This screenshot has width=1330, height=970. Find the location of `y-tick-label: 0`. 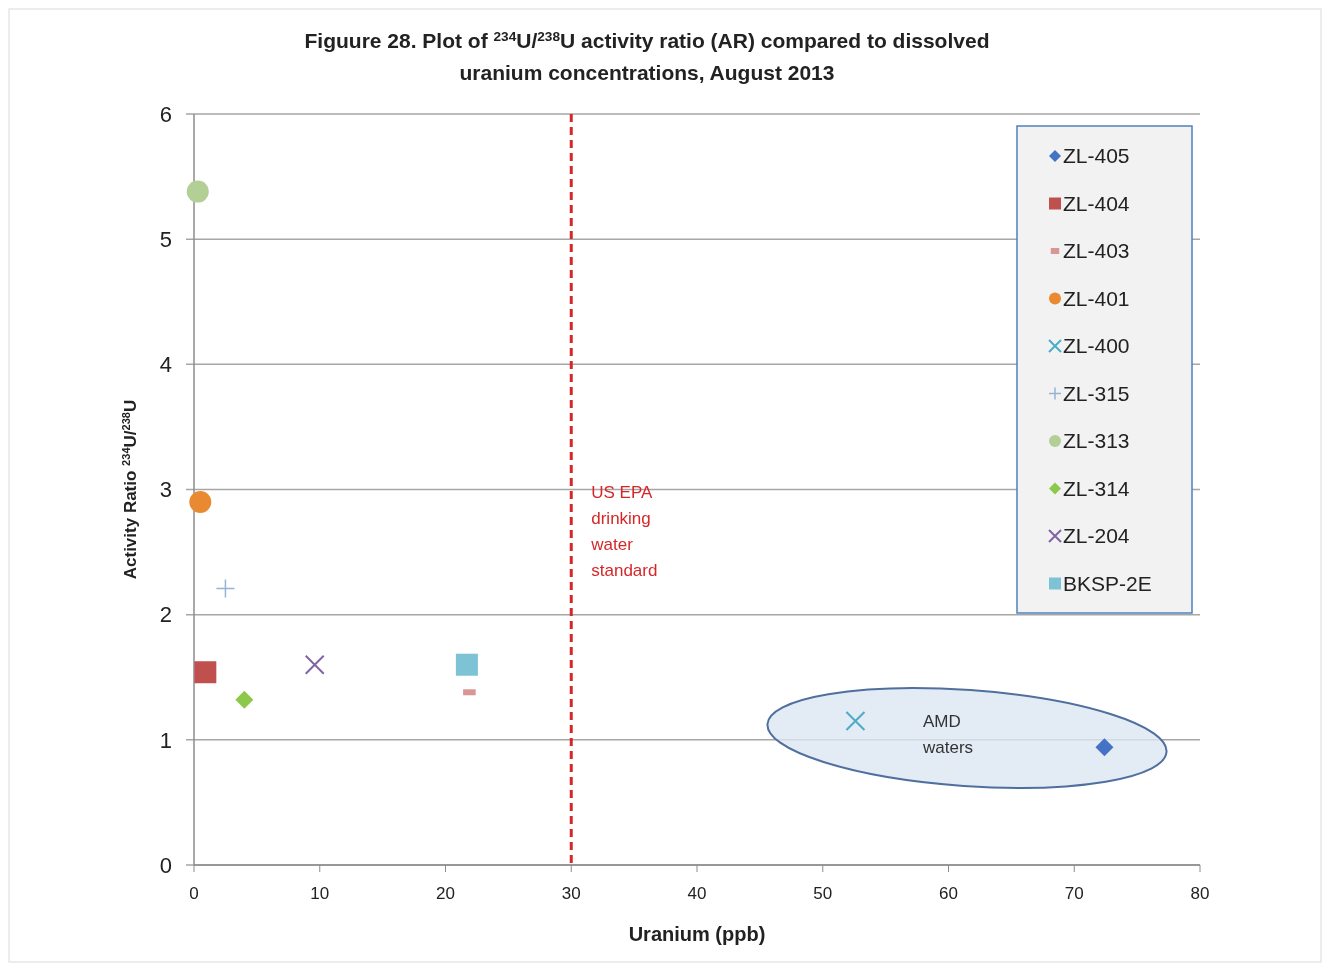

y-tick-label: 0 is located at coordinates (165, 865).